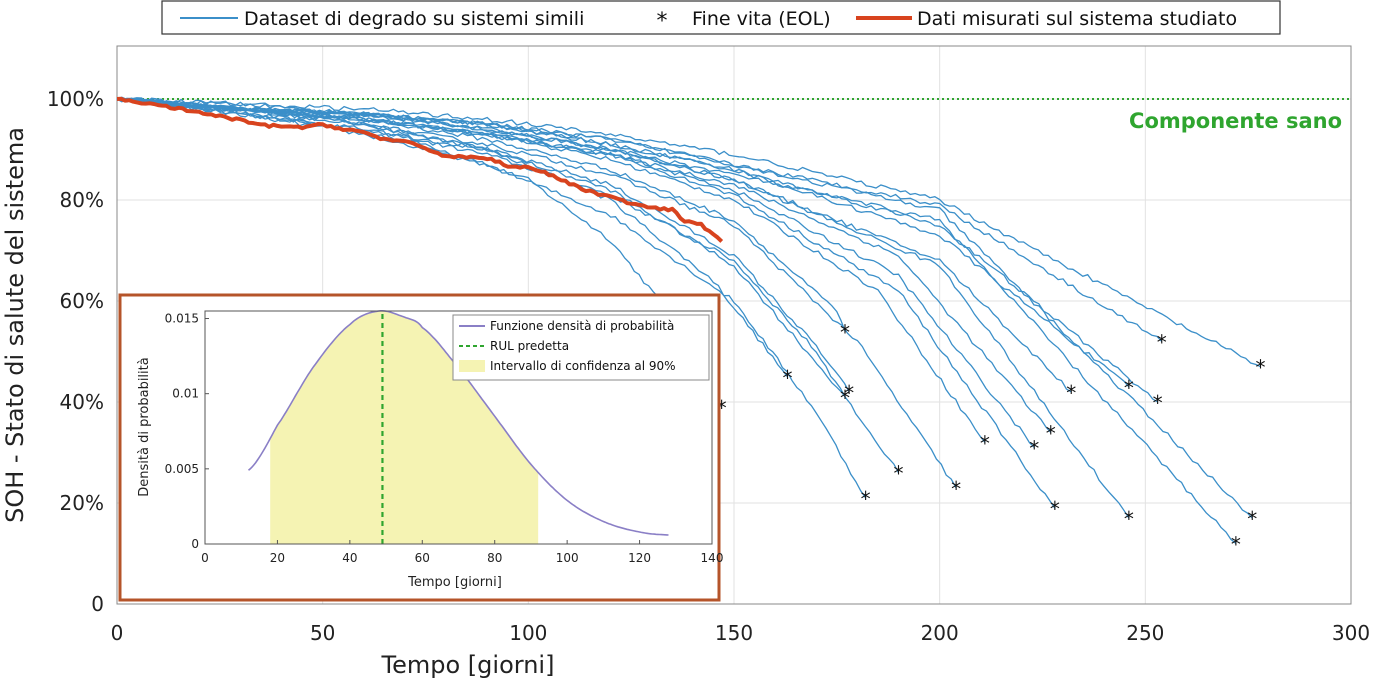 The height and width of the screenshot is (682, 1375). Describe the element at coordinates (529, 346) in the screenshot. I see `inset-legend-rul-label: RUL predetta` at that location.